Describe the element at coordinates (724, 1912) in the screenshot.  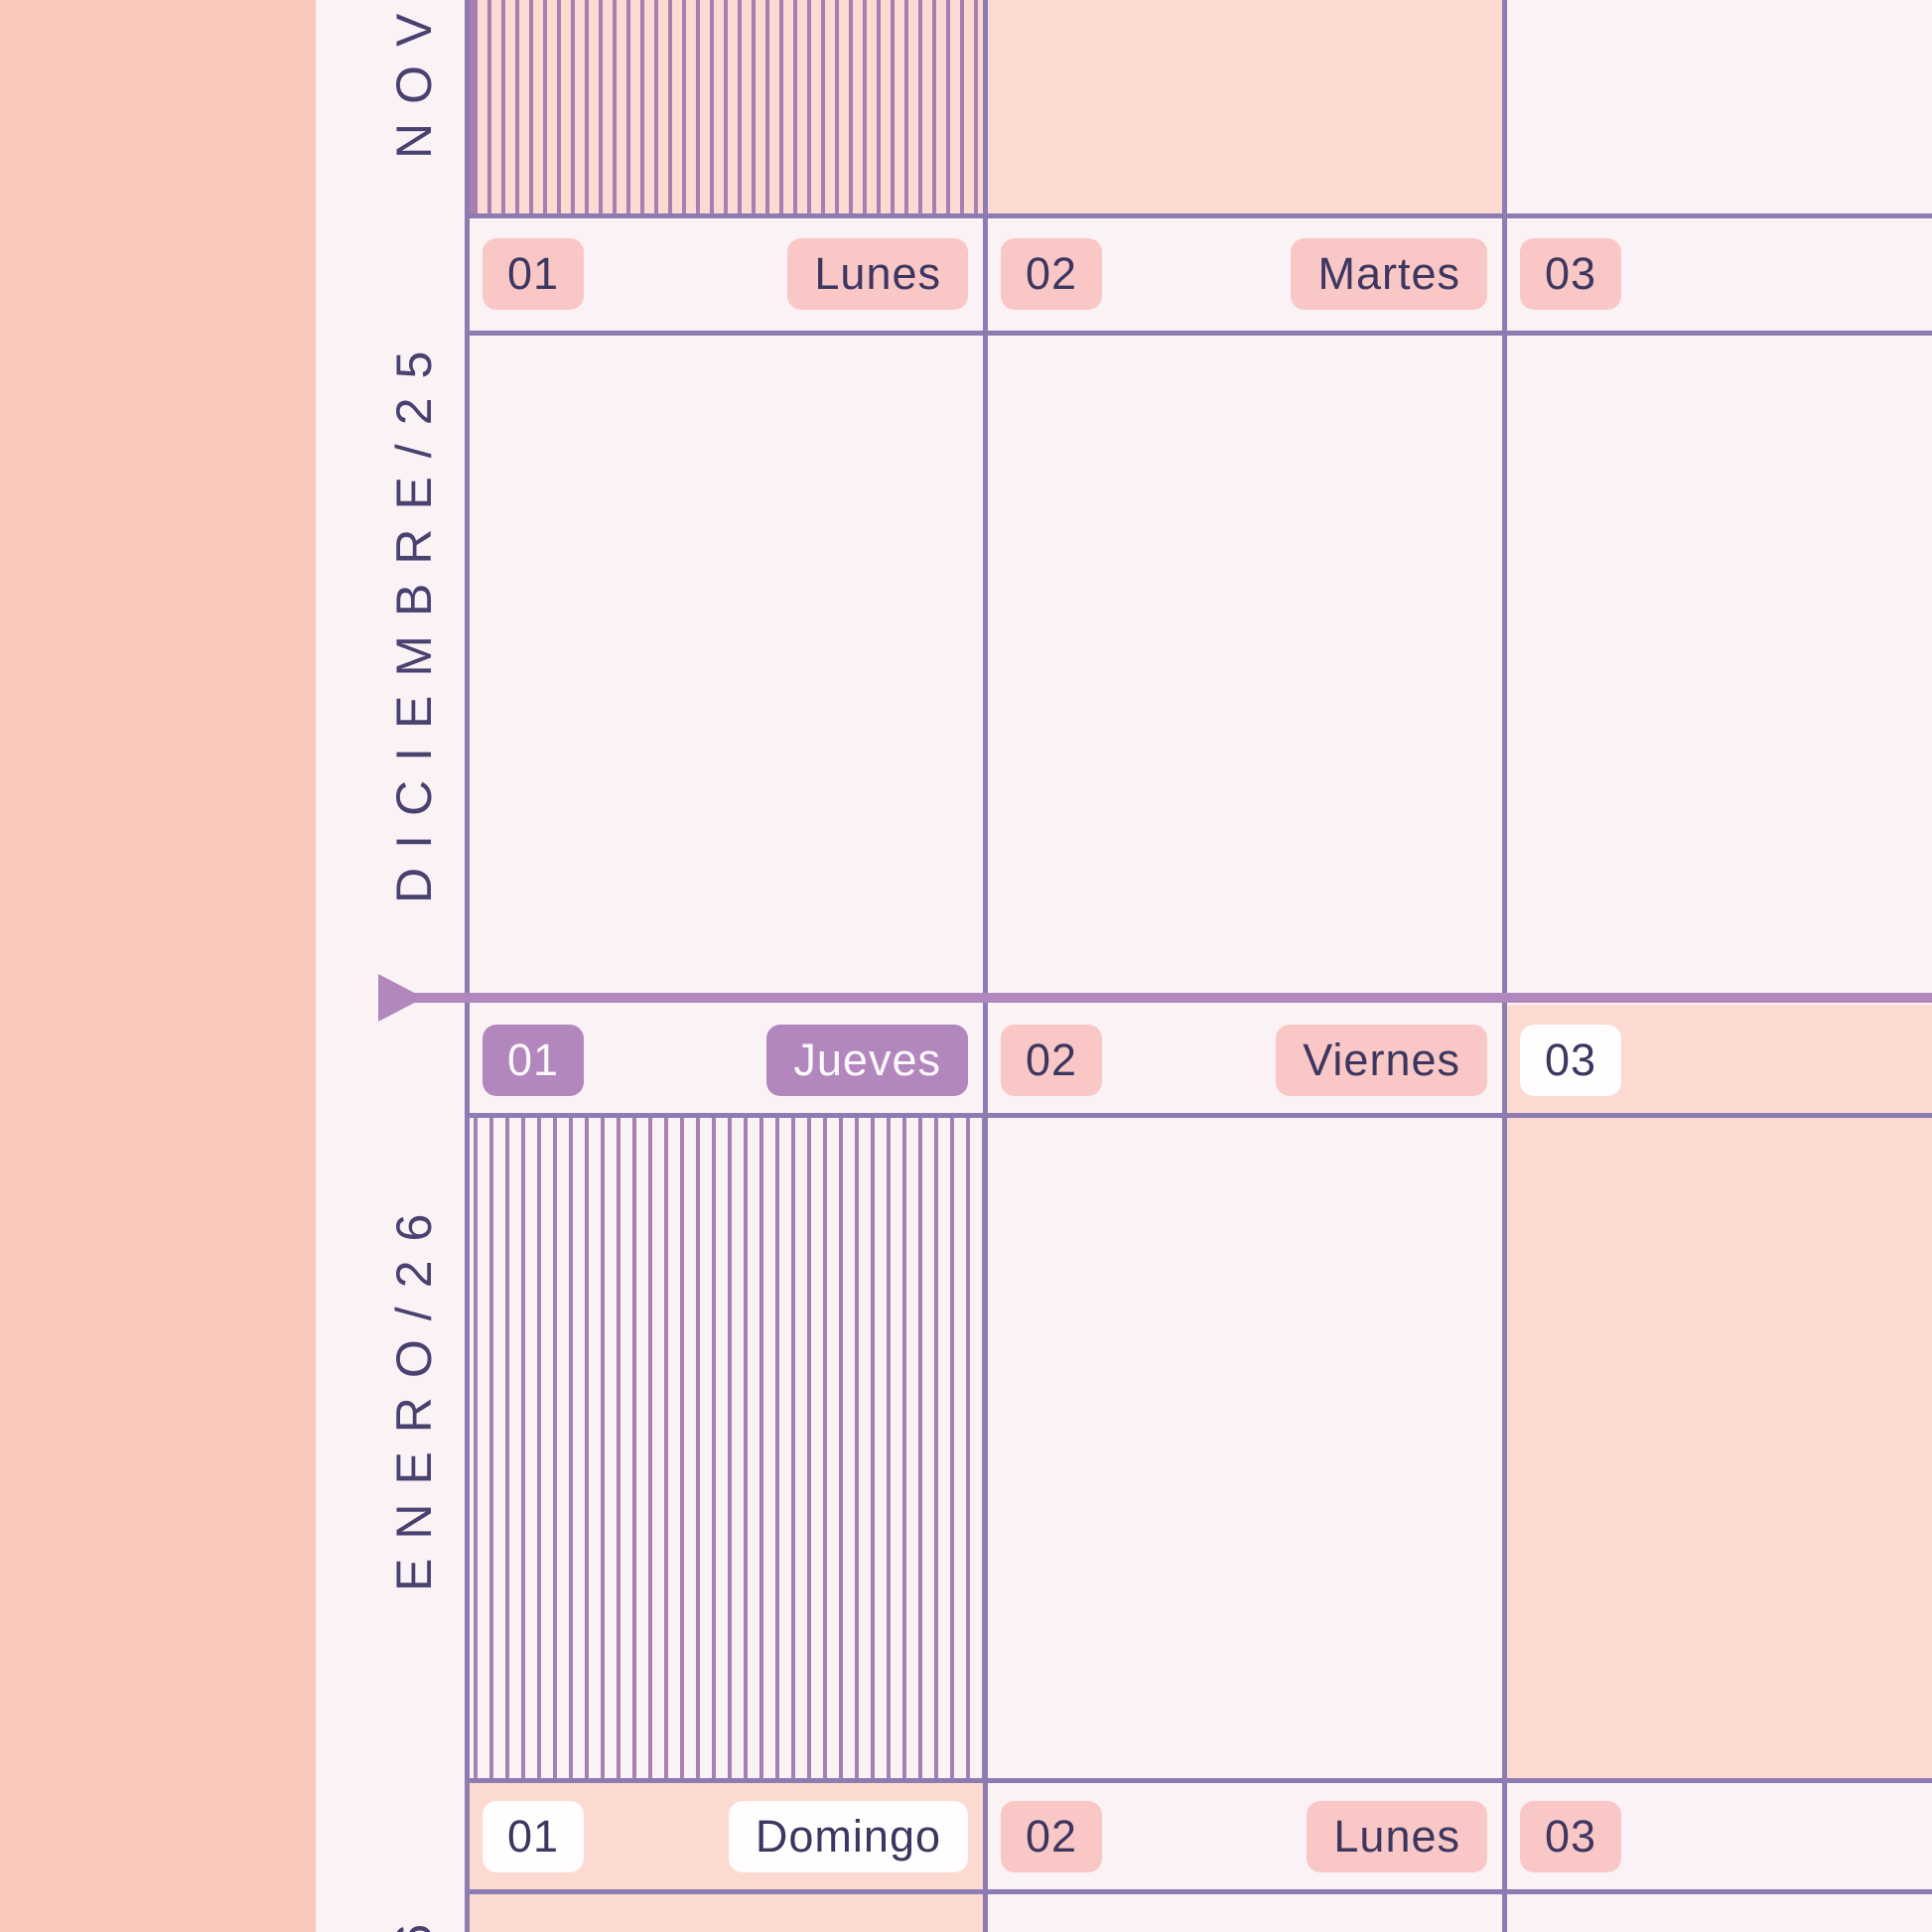
I see `day-cell-feb-01-weekend` at that location.